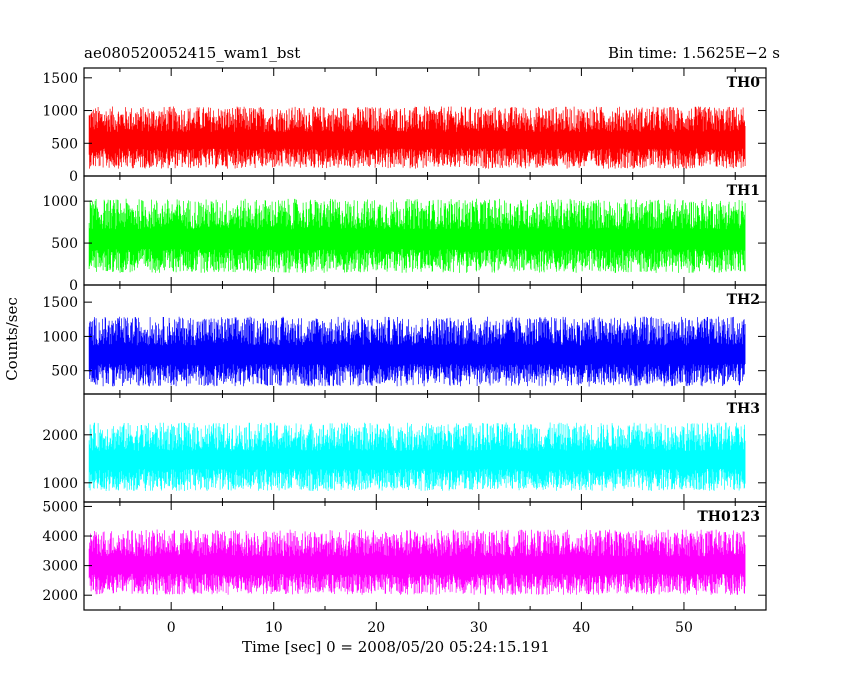  I want to click on x-tick-label: 30, so click(479, 628).